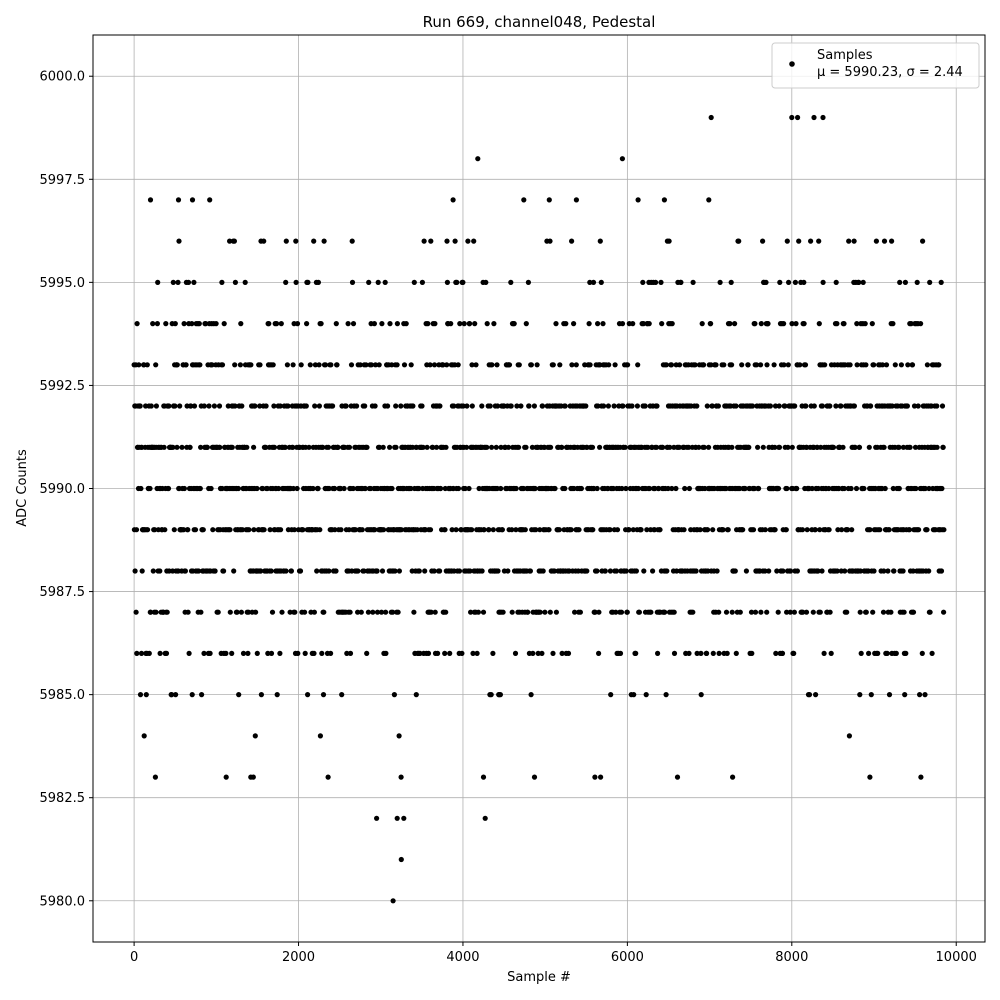 The image size is (1000, 1000). What do you see at coordinates (627, 957) in the screenshot?
I see `x-tick-label: 6000` at bounding box center [627, 957].